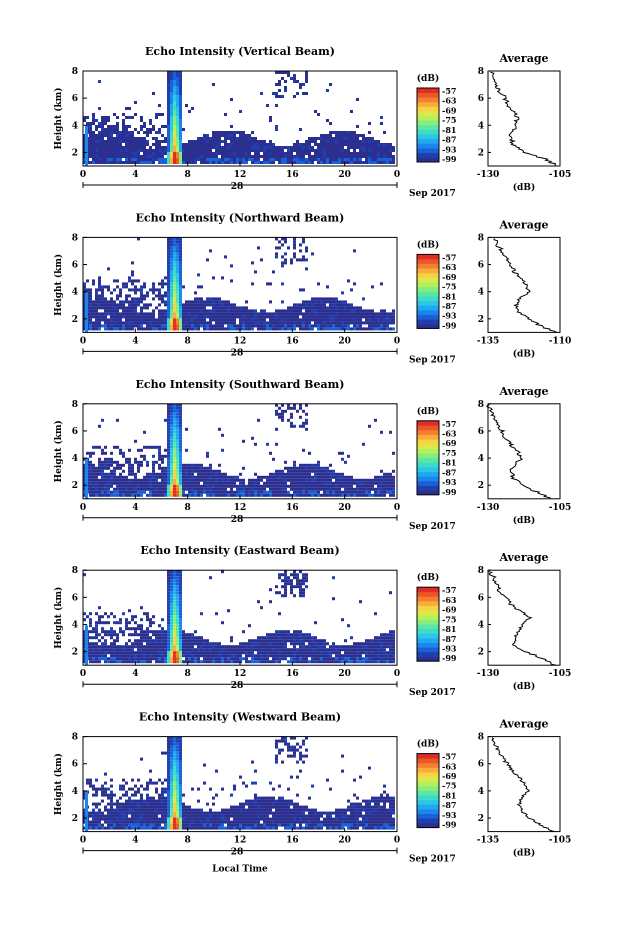  I want to click on avg-profile-line, so click(522, 618).